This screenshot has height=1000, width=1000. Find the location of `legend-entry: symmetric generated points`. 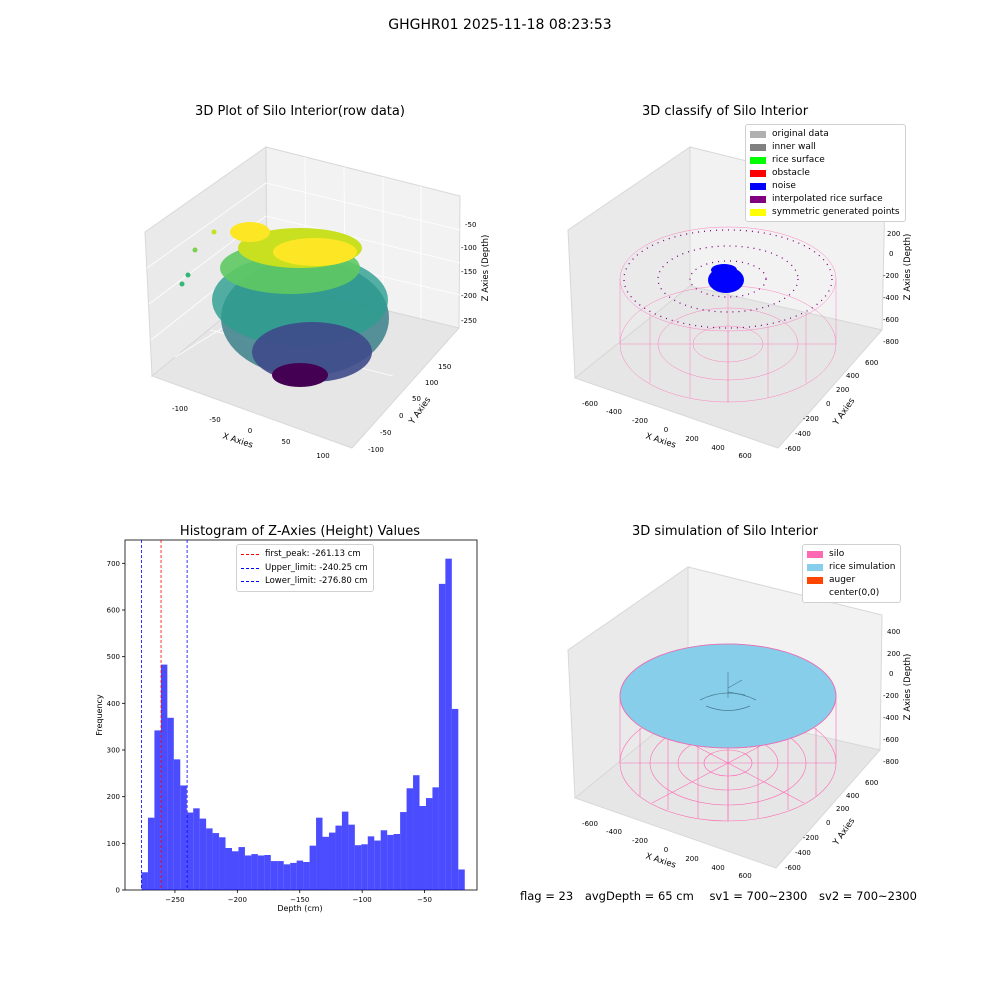

legend-entry: symmetric generated points is located at coordinates (825, 212).